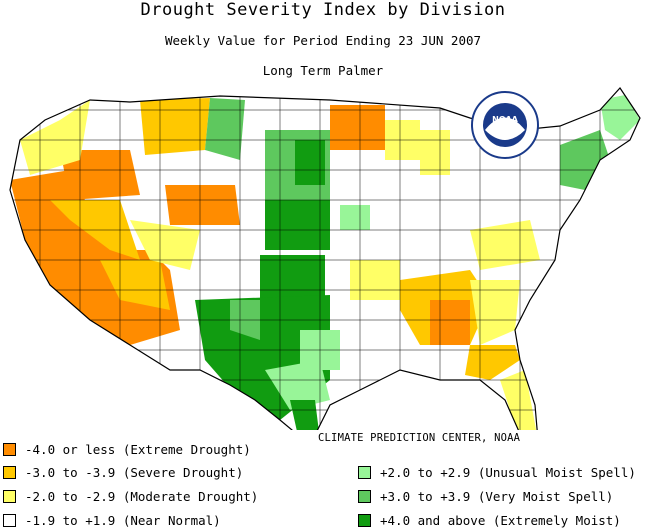 The image size is (646, 530). What do you see at coordinates (305, 415) in the screenshot?
I see `division-extremely-moist-texas-coast` at bounding box center [305, 415].